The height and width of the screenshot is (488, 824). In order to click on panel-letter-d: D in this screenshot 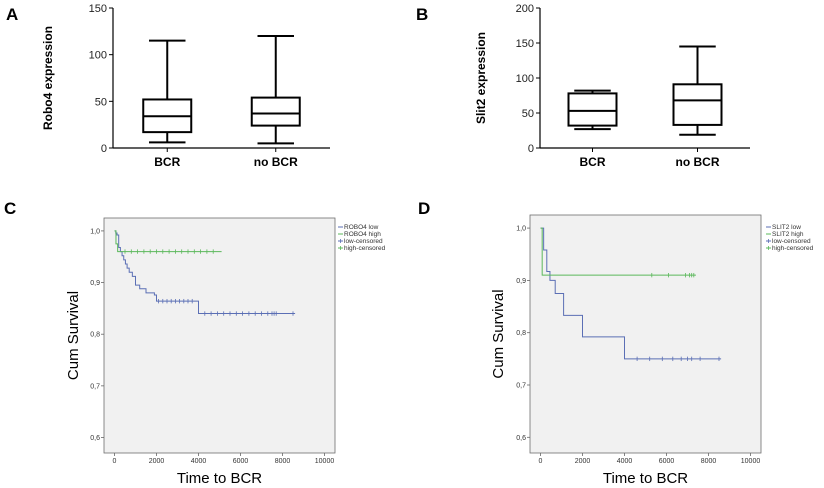, I will do `click(424, 208)`.